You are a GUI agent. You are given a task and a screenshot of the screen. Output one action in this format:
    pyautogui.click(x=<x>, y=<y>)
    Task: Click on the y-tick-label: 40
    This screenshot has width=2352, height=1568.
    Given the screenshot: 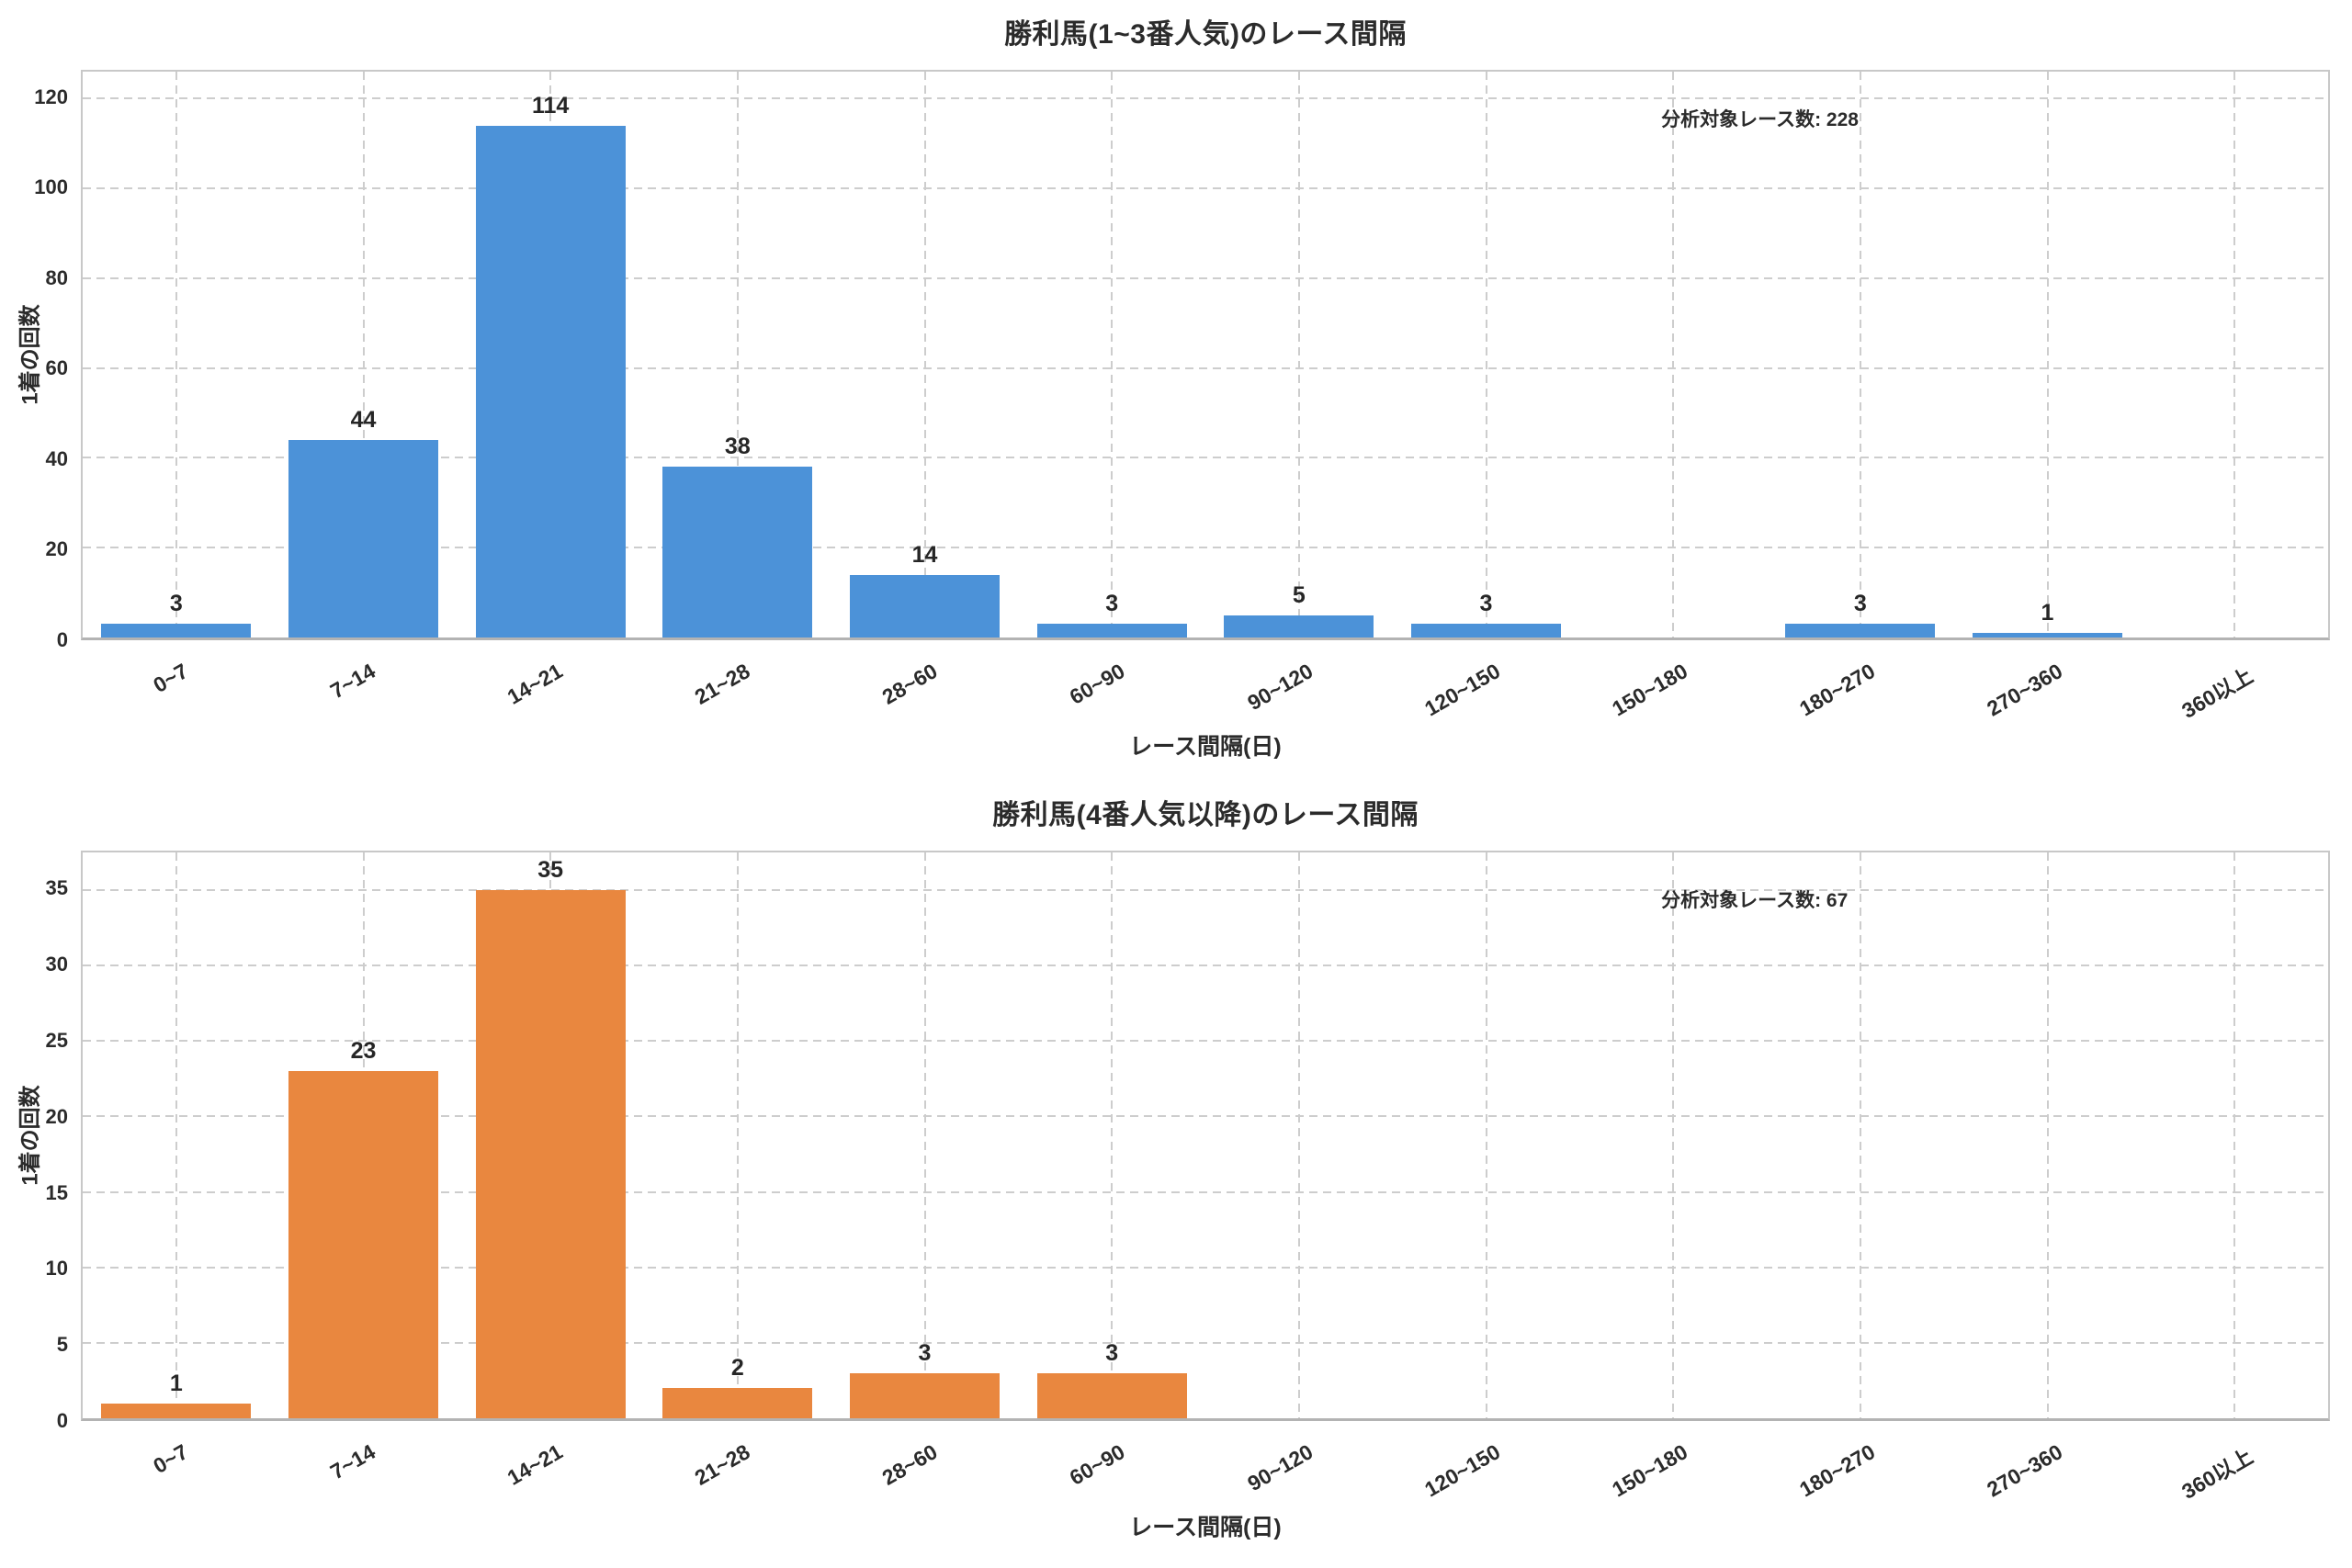 What is the action you would take?
    pyautogui.click(x=57, y=458)
    